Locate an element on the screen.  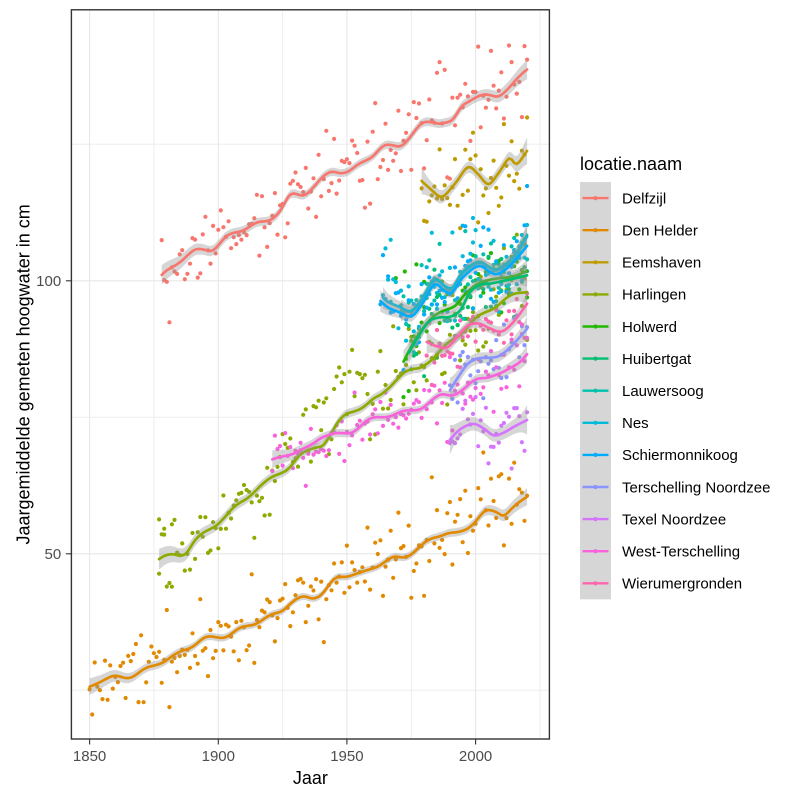
svg-text: Holwerd is located at coordinates (649, 327).